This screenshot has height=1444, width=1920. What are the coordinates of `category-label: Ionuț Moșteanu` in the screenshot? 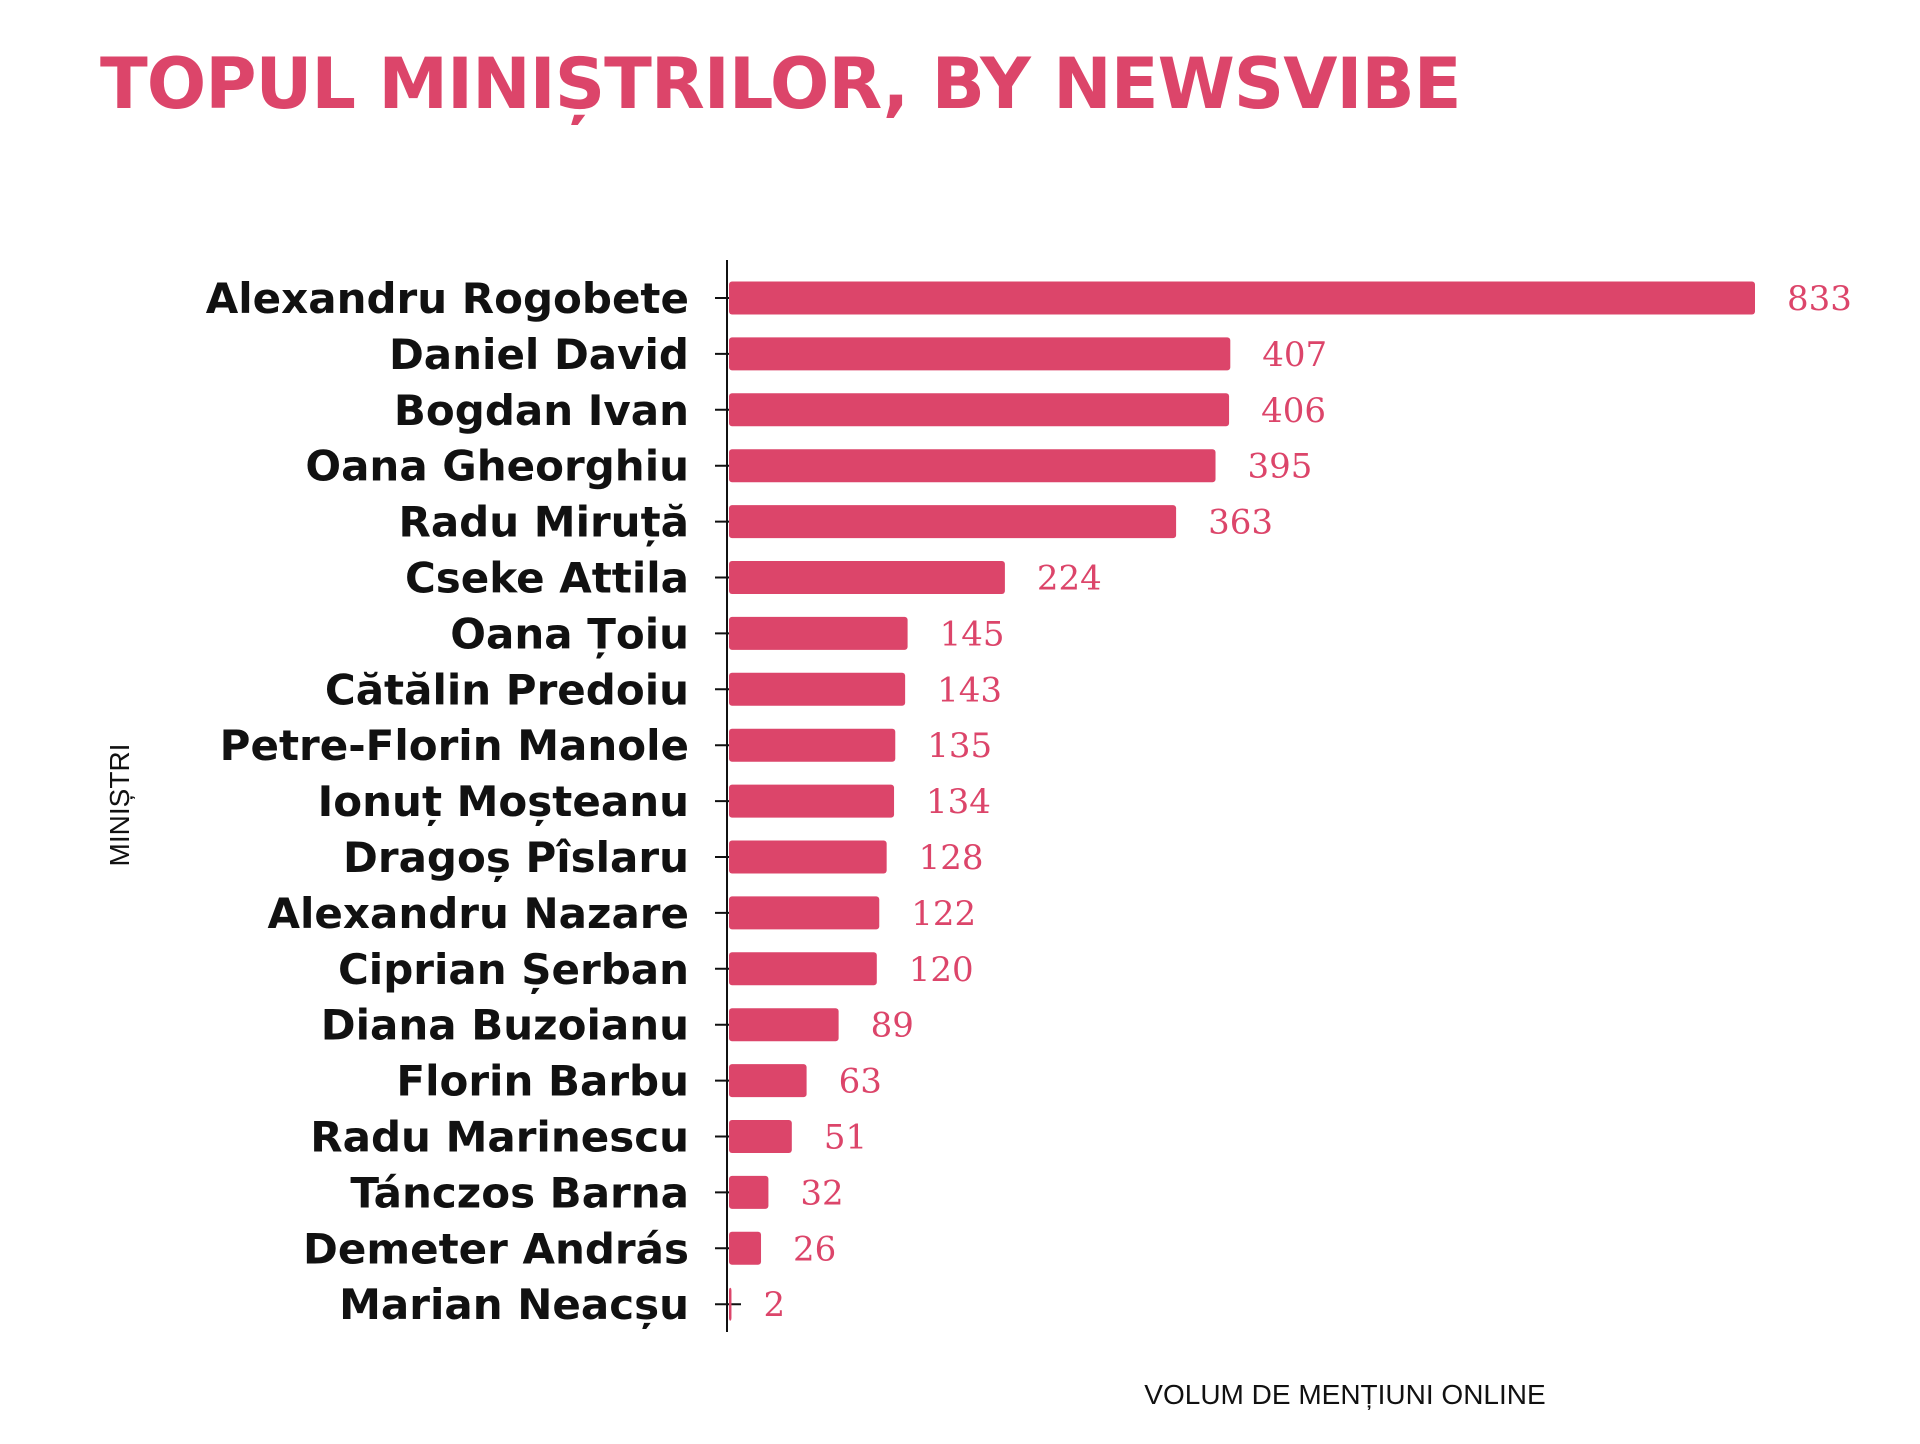 It's located at (503, 802).